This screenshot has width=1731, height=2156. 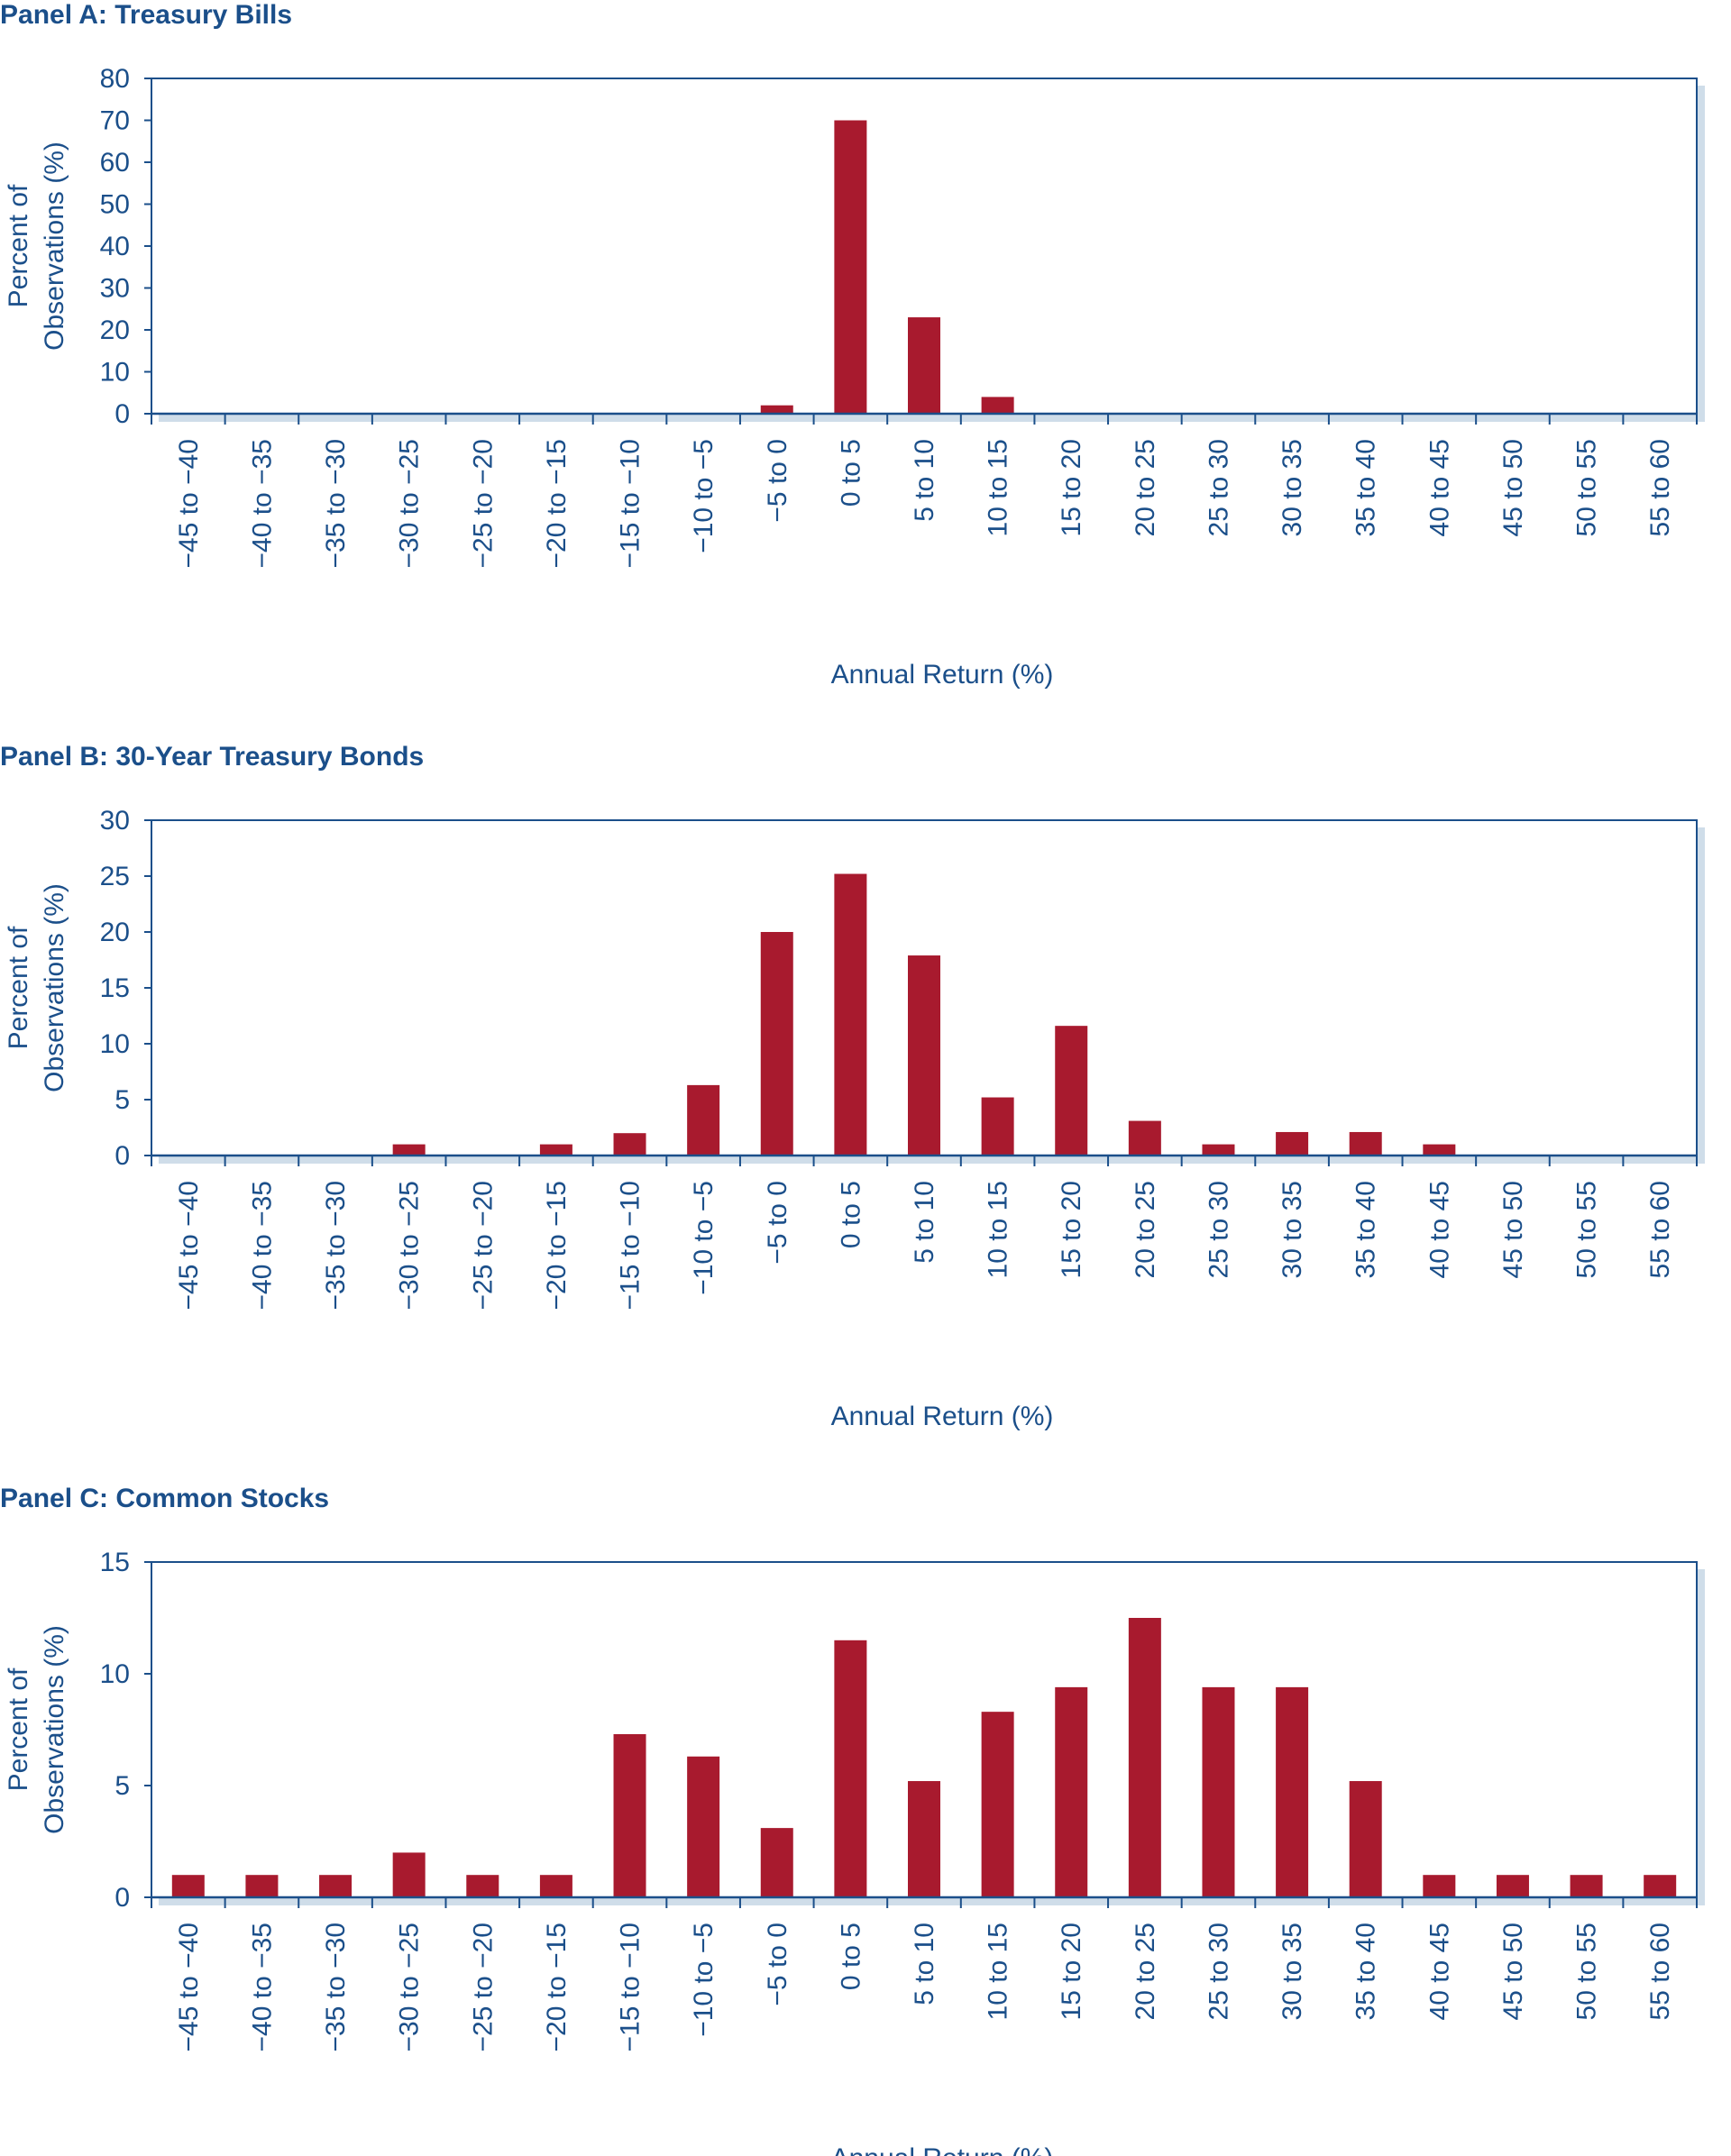 What do you see at coordinates (704, 1238) in the screenshot?
I see `panel-b-x-tick-label: −10 to −5` at bounding box center [704, 1238].